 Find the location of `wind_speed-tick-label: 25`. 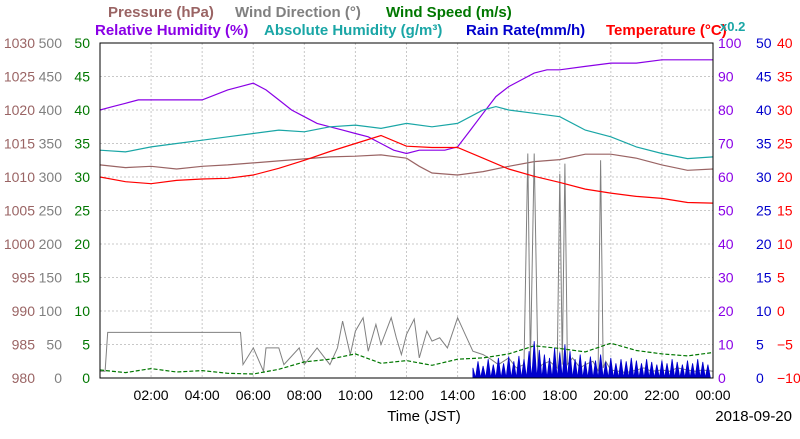

wind_speed-tick-label: 25 is located at coordinates (82, 211).